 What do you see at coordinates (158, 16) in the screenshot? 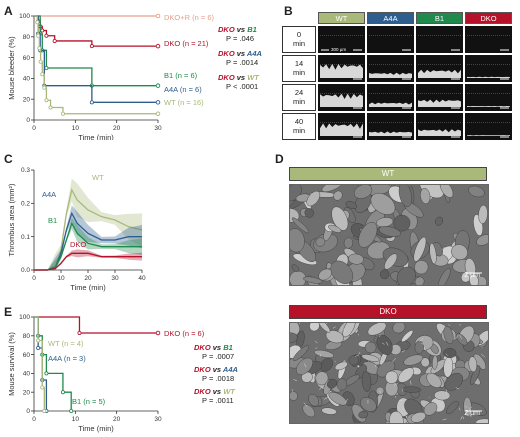
I see `panel-a-series-0-endpoint` at bounding box center [158, 16].